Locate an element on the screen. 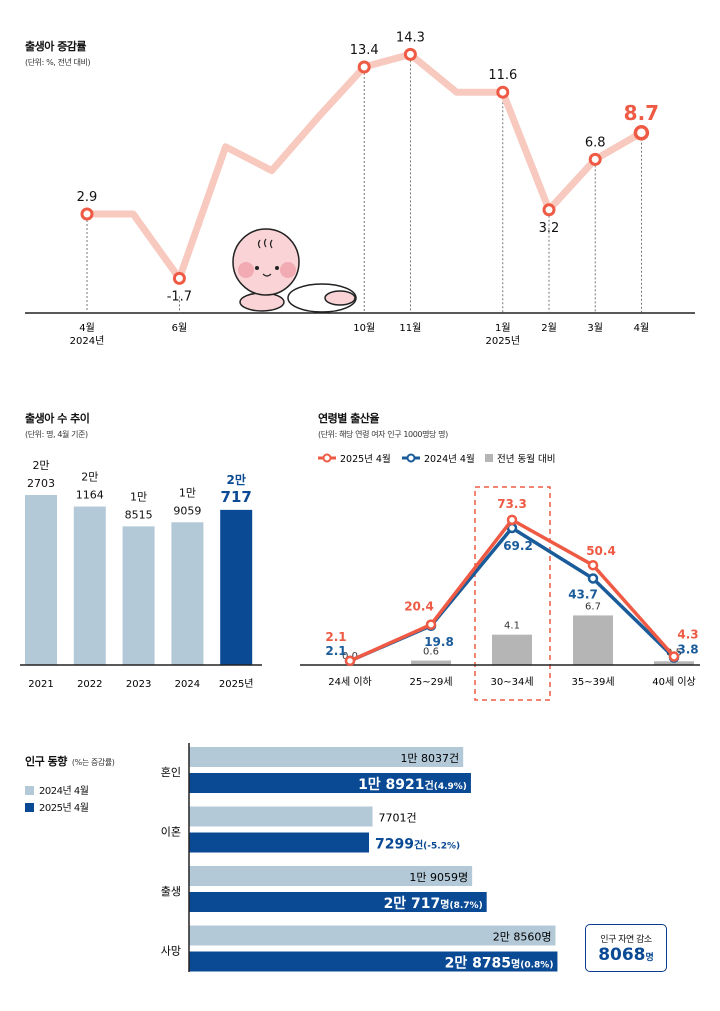 This screenshot has width=720, height=1011. line-chart-title: 출생아 증감률 is located at coordinates (56, 46).